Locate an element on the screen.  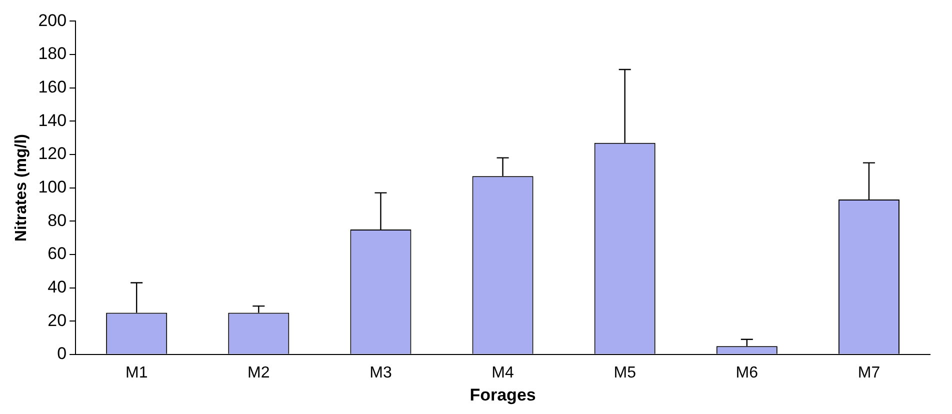
x-tick-label: M2 is located at coordinates (259, 373).